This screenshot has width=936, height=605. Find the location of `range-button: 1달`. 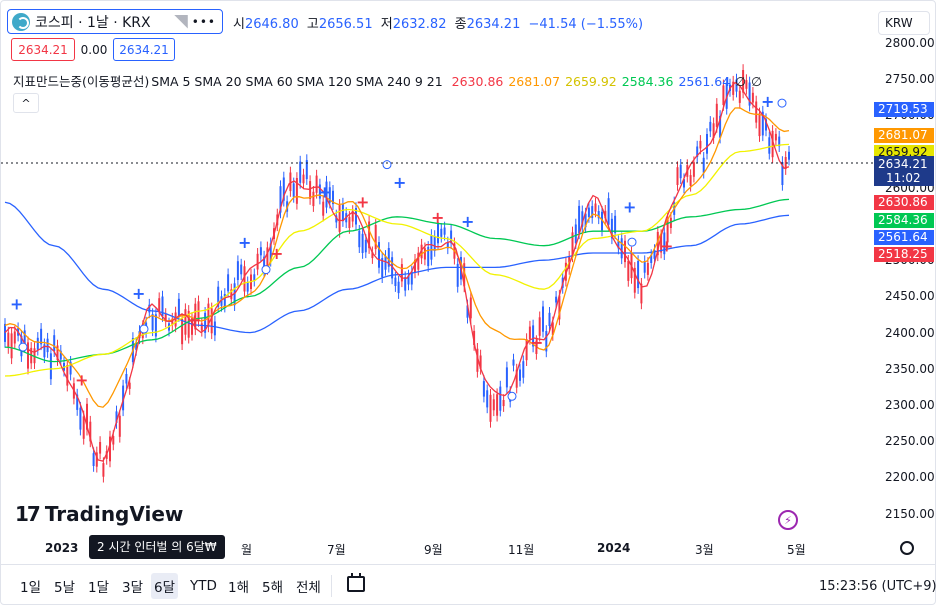

range-button: 1달 is located at coordinates (99, 588).